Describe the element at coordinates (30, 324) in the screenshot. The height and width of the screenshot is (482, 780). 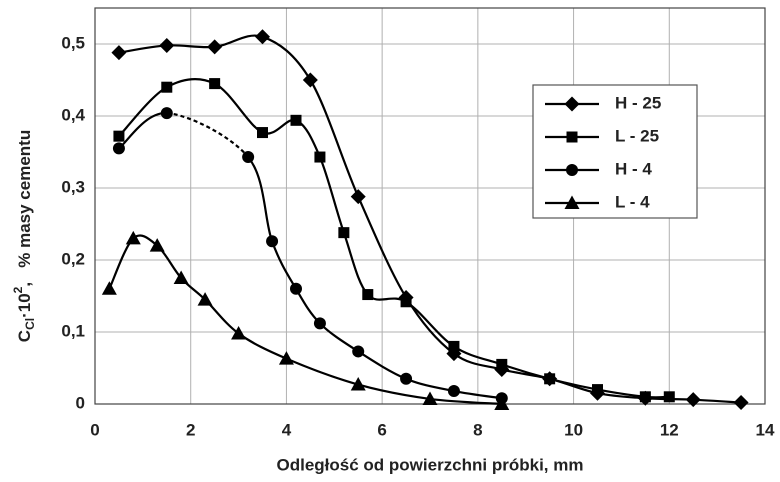
I see `y-label-sub: Cl` at that location.